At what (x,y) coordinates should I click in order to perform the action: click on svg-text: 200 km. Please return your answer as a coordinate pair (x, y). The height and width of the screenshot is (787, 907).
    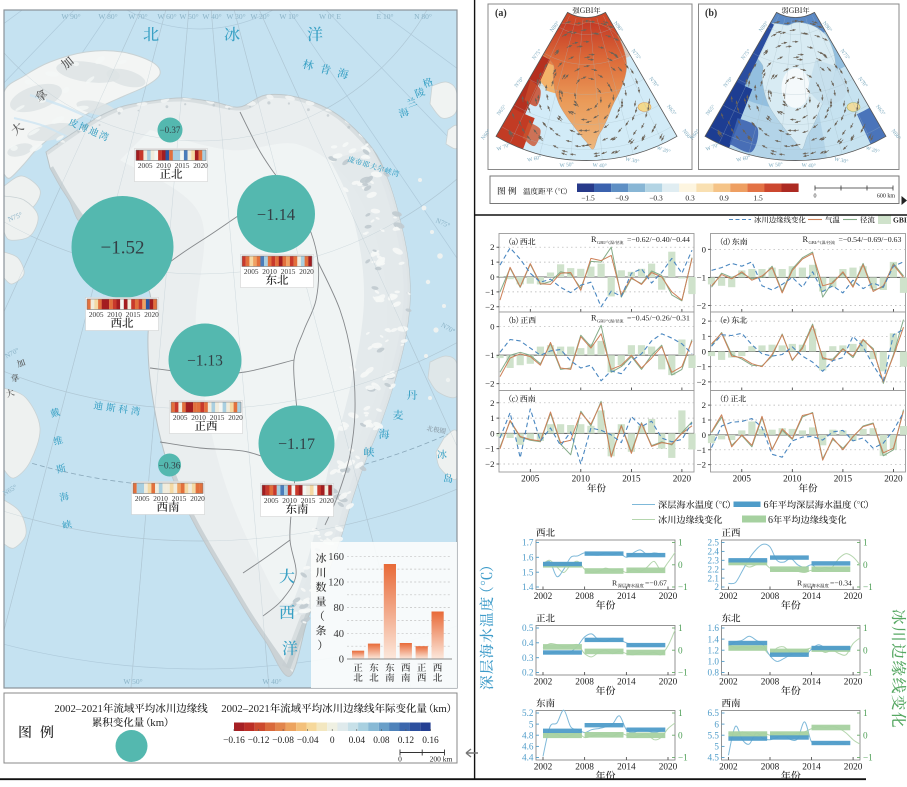
    Looking at the image, I should click on (441, 759).